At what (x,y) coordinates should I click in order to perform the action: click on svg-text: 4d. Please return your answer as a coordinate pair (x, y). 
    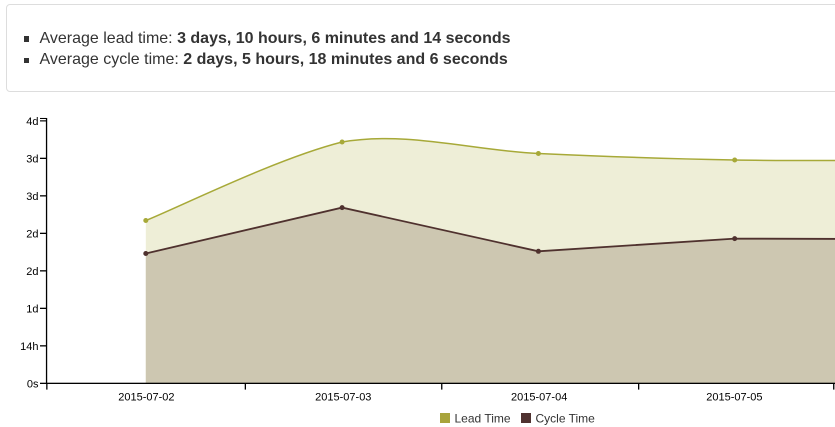
    Looking at the image, I should click on (32, 122).